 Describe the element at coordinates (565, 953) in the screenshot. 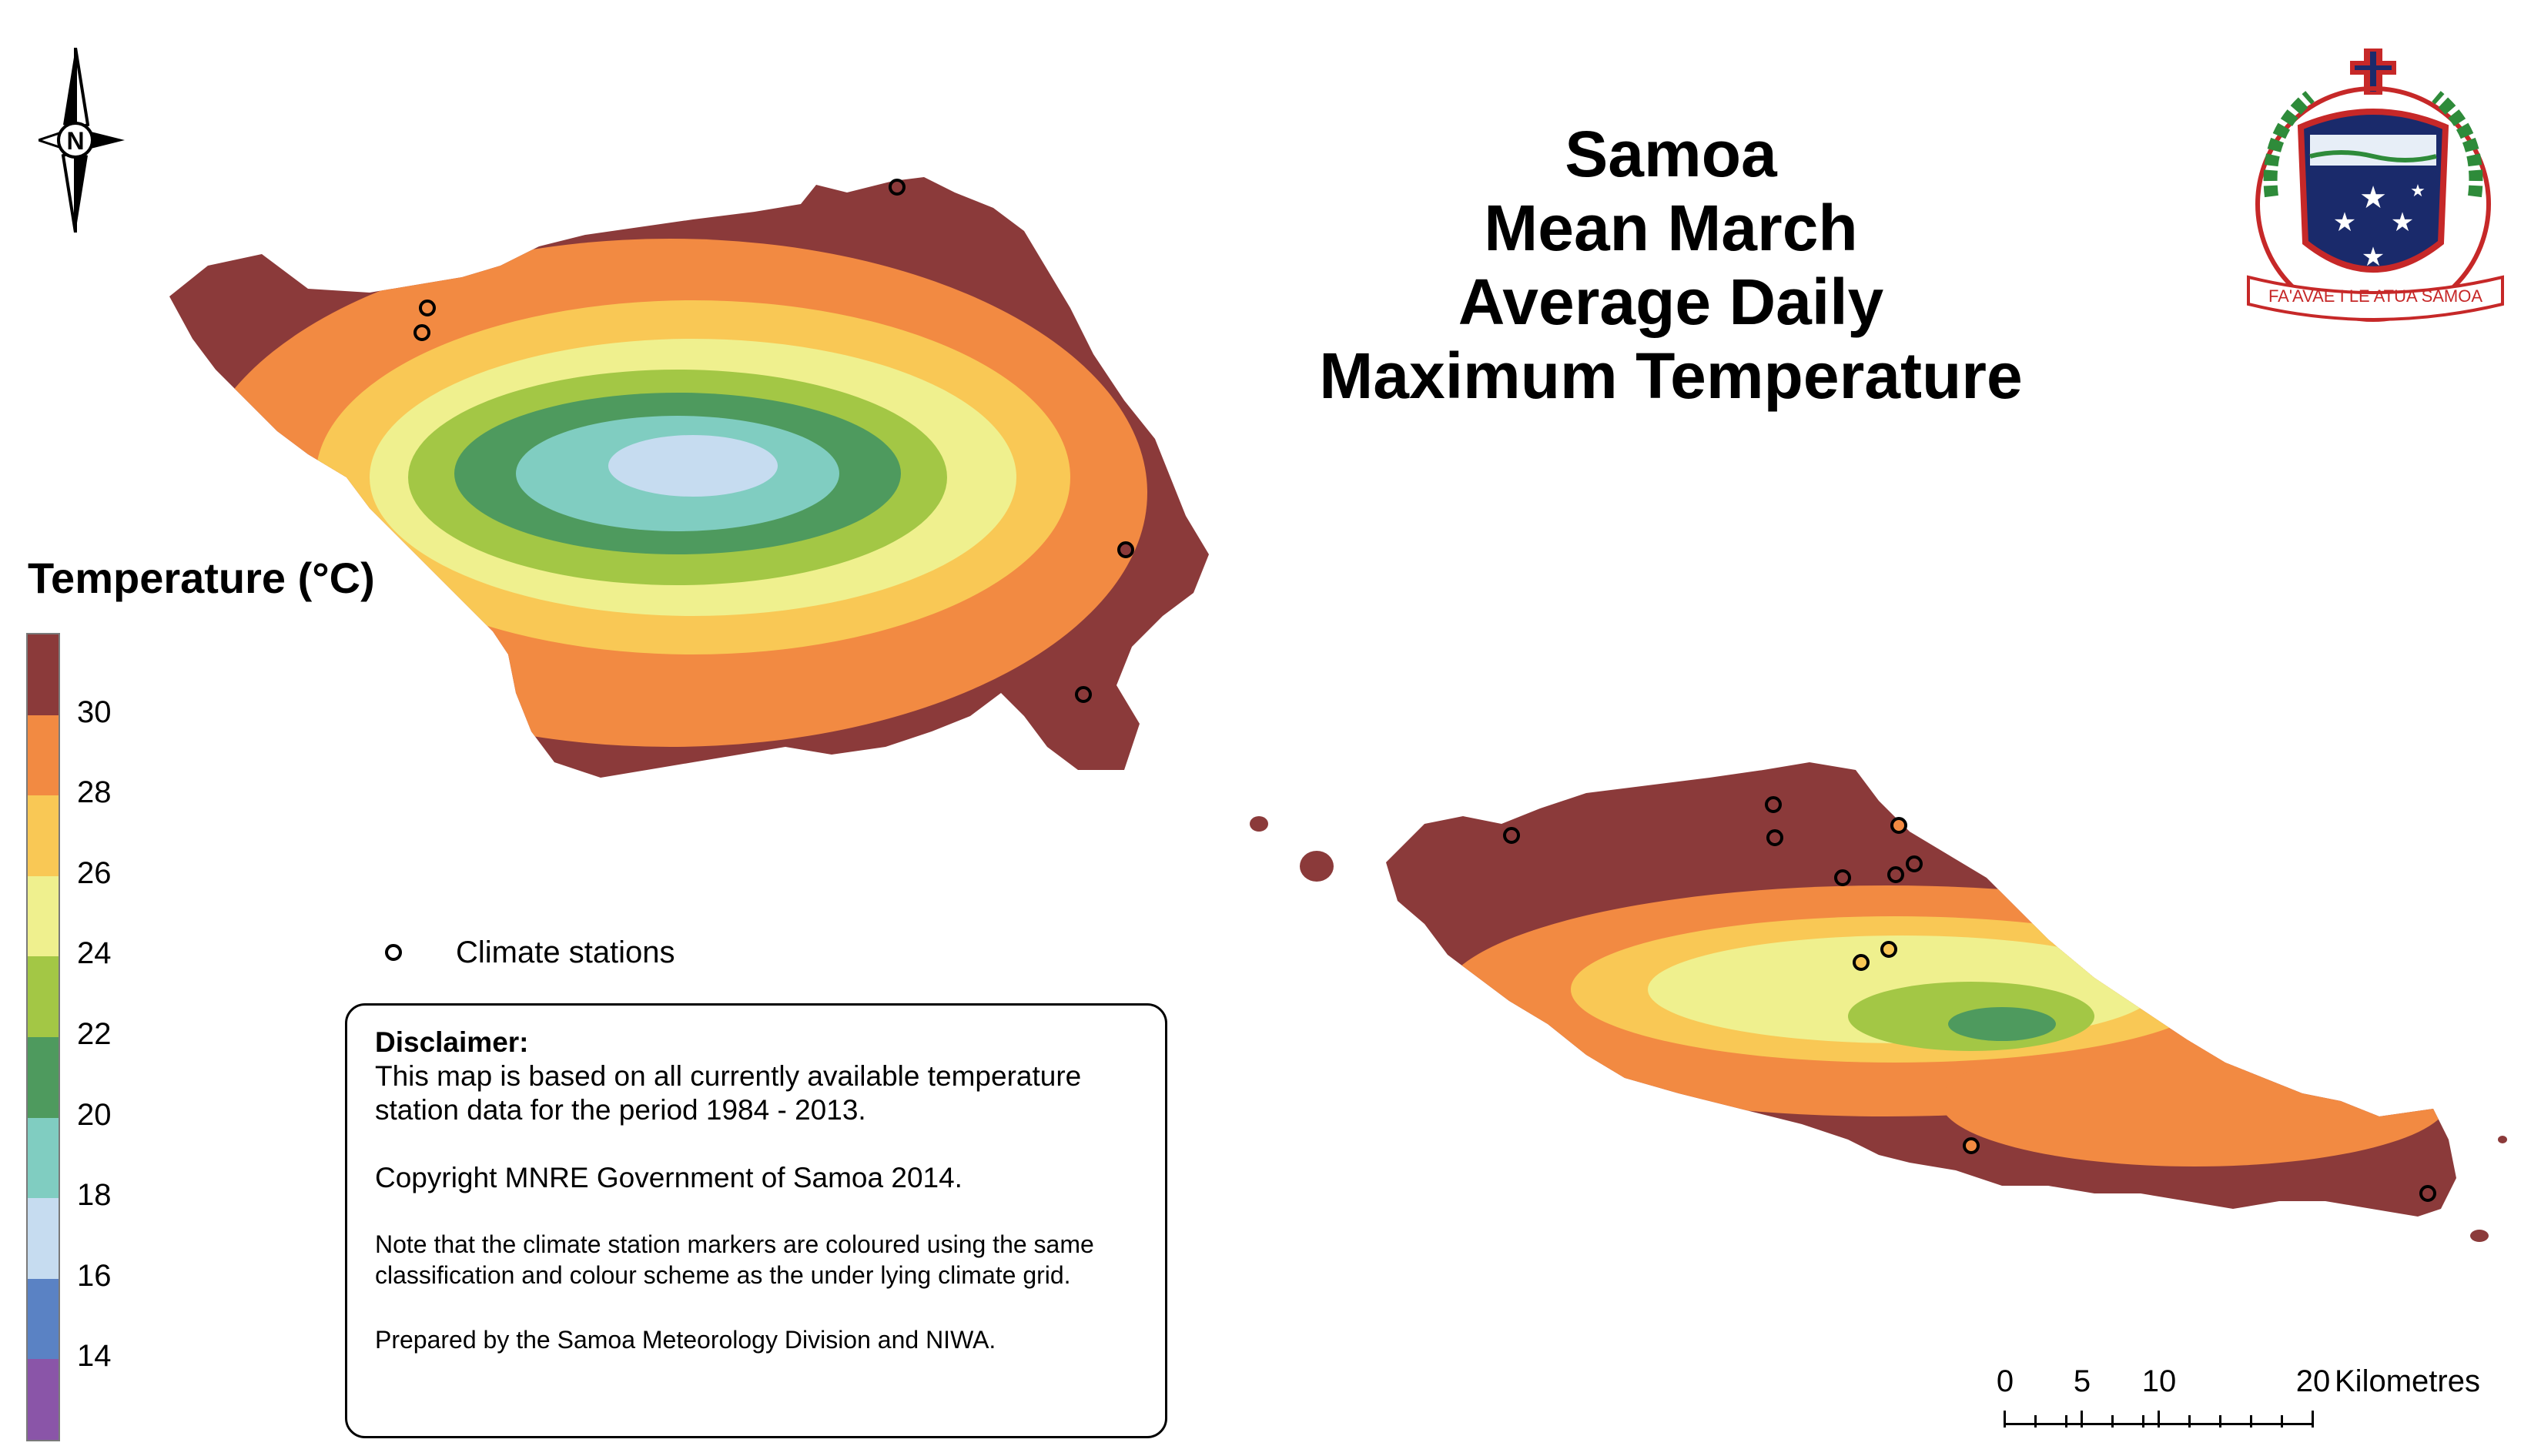

I see `stations-legend-label: Climate stations` at that location.